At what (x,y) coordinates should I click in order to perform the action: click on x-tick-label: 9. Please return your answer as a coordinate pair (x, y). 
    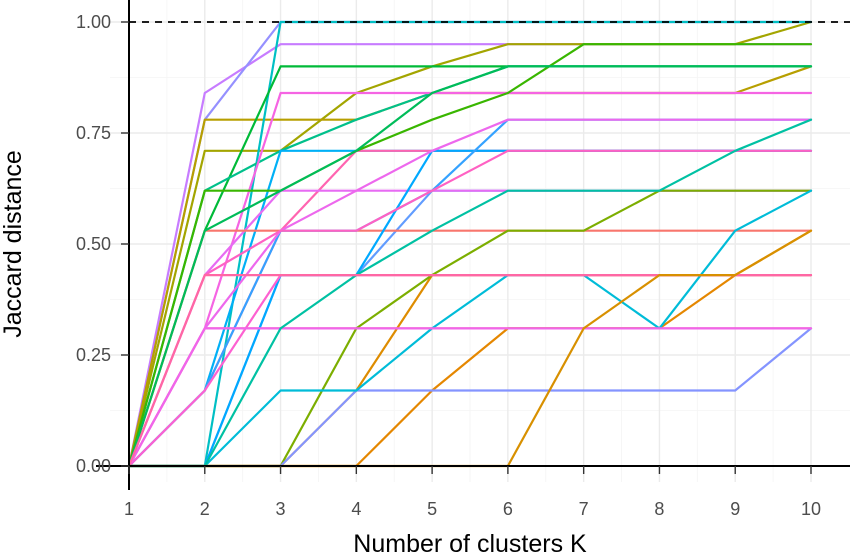
    Looking at the image, I should click on (735, 509).